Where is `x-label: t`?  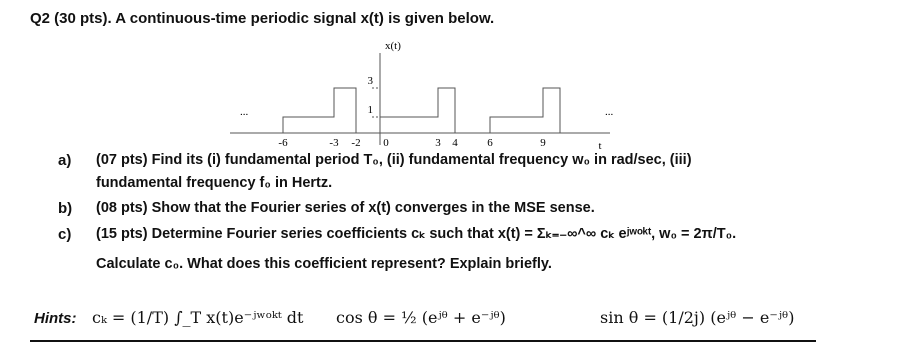 x-label: t is located at coordinates (599, 146).